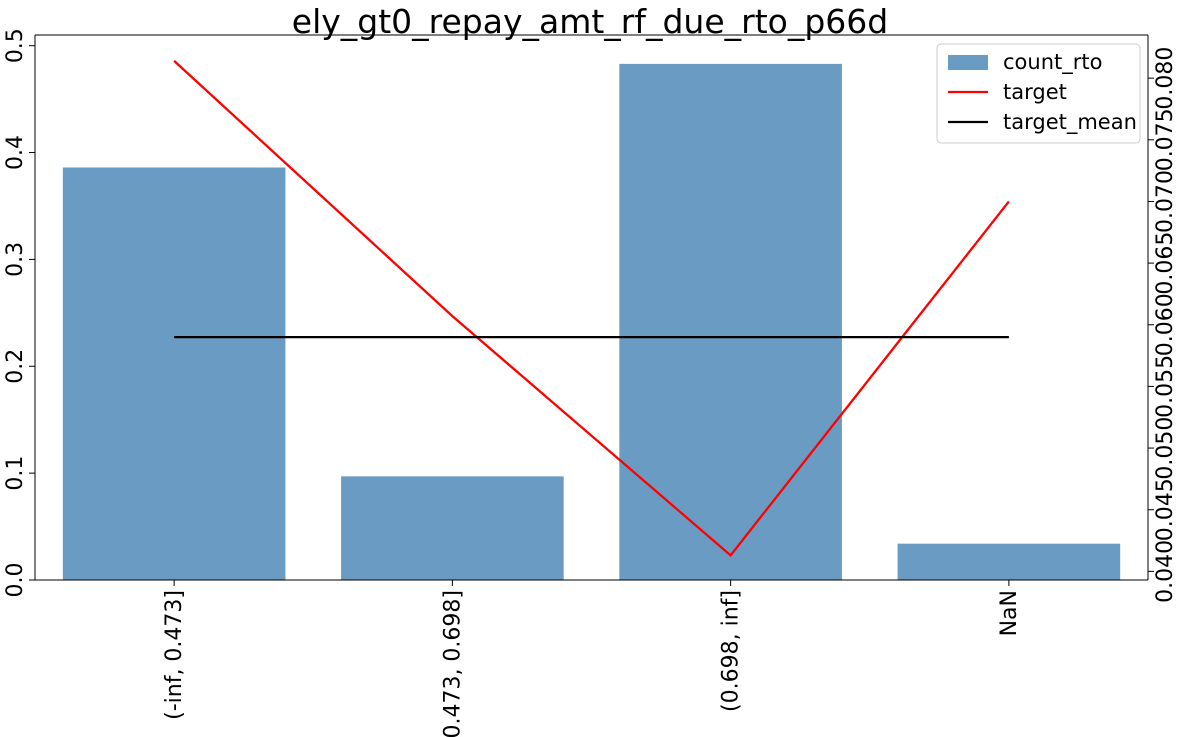 The width and height of the screenshot is (1182, 737). What do you see at coordinates (15, 580) in the screenshot?
I see `y-left-tick-label: 0.0` at bounding box center [15, 580].